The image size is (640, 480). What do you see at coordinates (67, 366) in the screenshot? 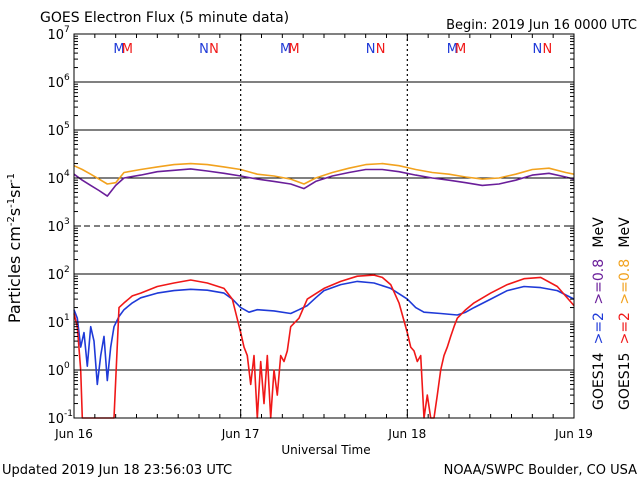
I see `y-tick-exponent: 0` at bounding box center [67, 366].